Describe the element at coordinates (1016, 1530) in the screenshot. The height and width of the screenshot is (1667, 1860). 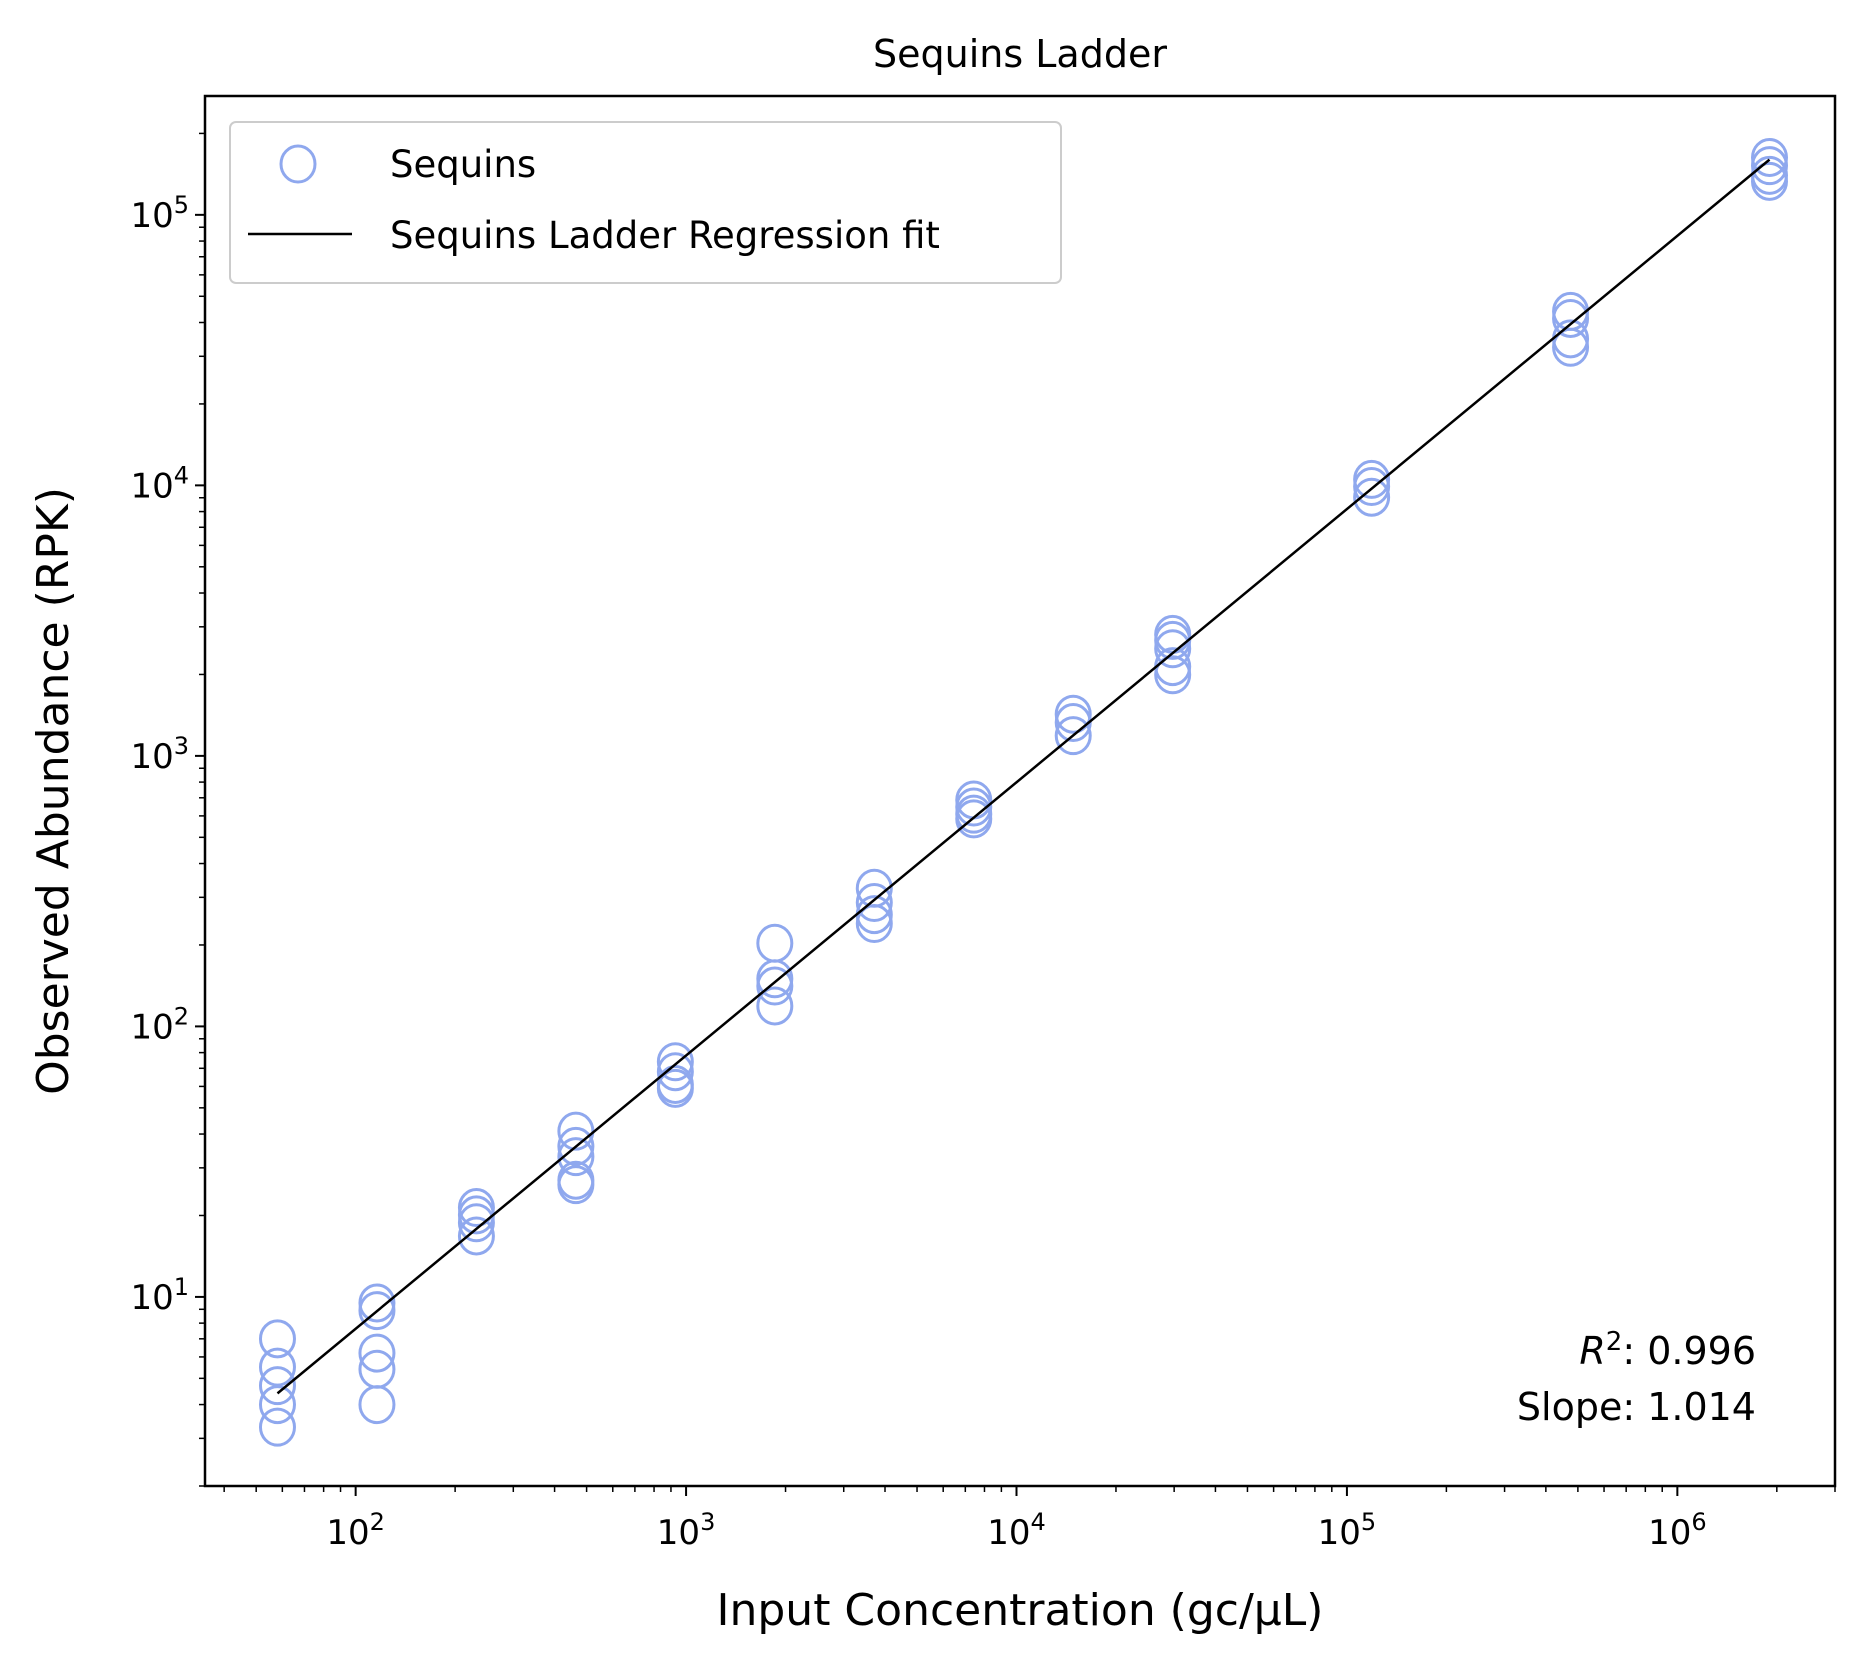
I see `x-tick-label: 10⁴` at that location.